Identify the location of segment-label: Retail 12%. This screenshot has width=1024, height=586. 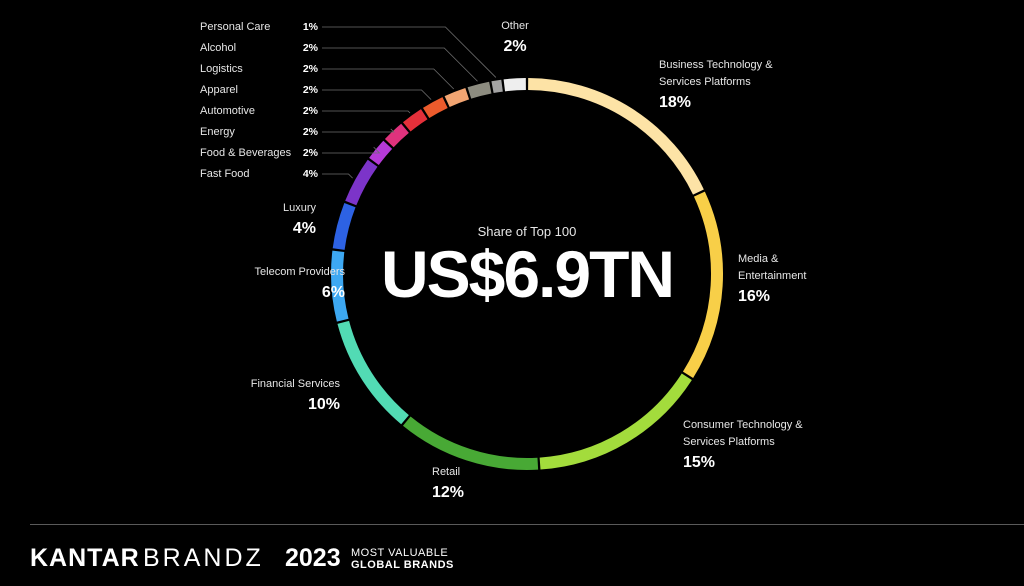
(472, 483).